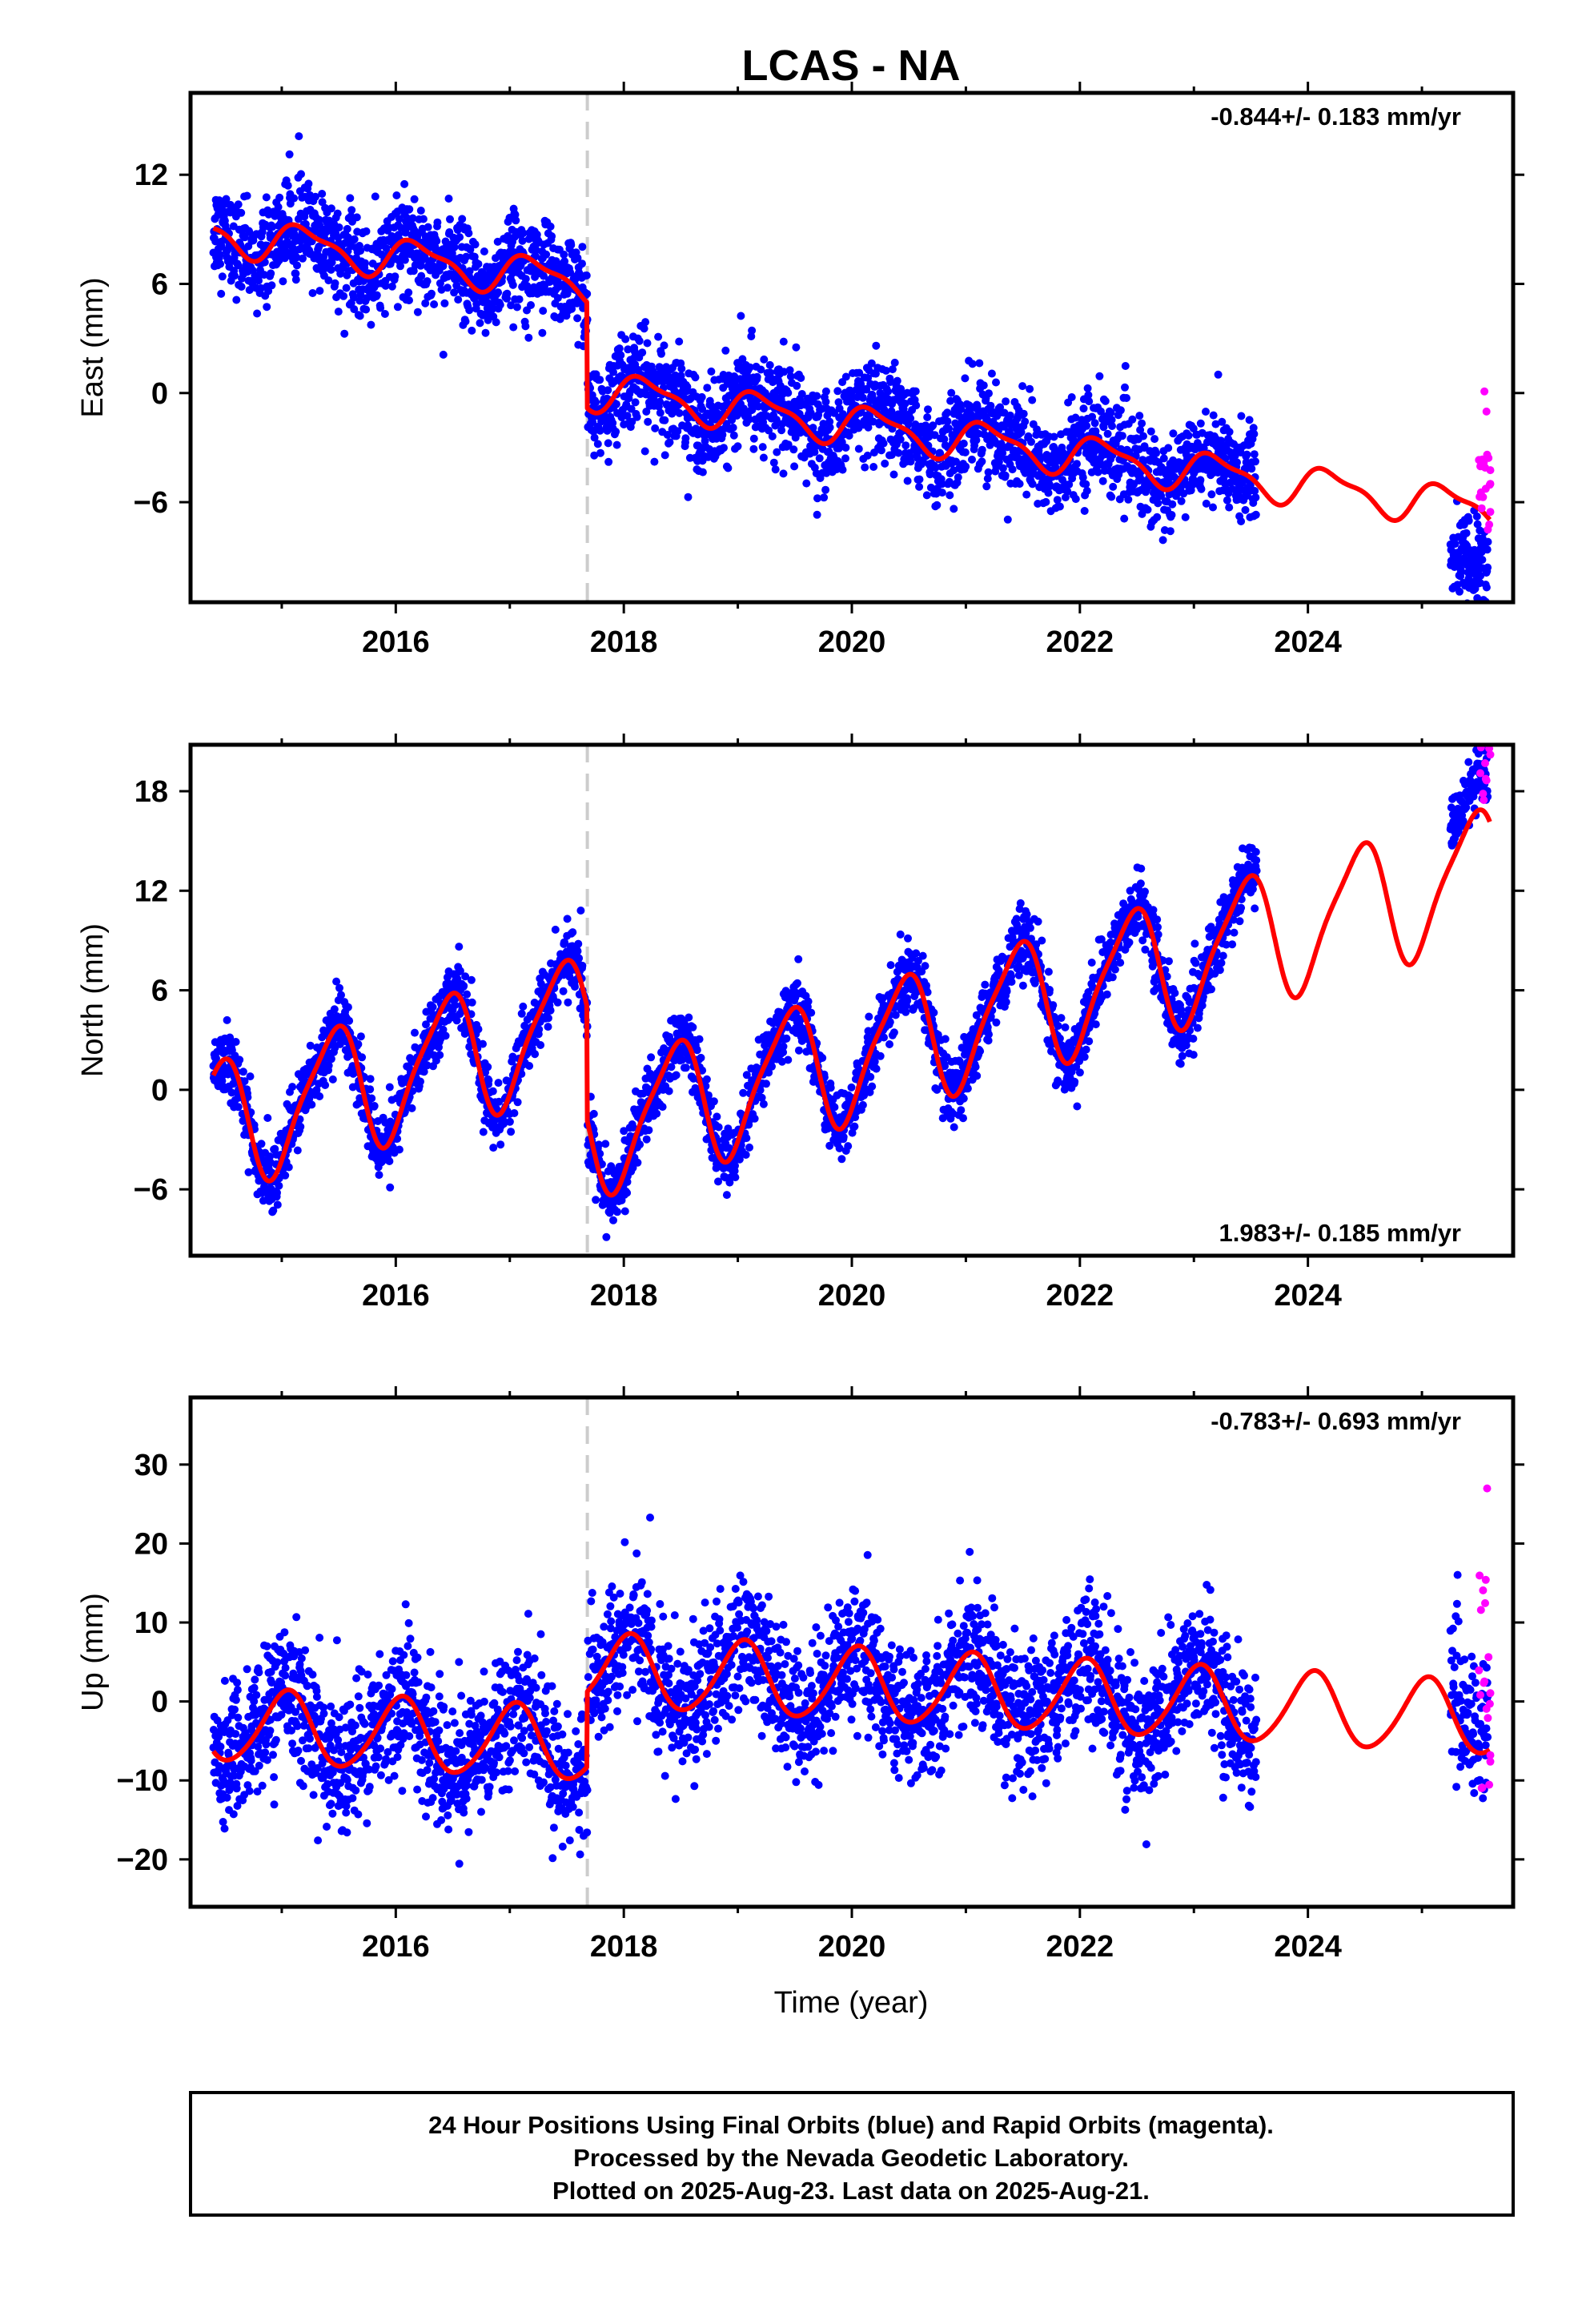 This screenshot has width=1582, height=2324. Describe the element at coordinates (151, 503) in the screenshot. I see `y-tick-label: −6` at that location.